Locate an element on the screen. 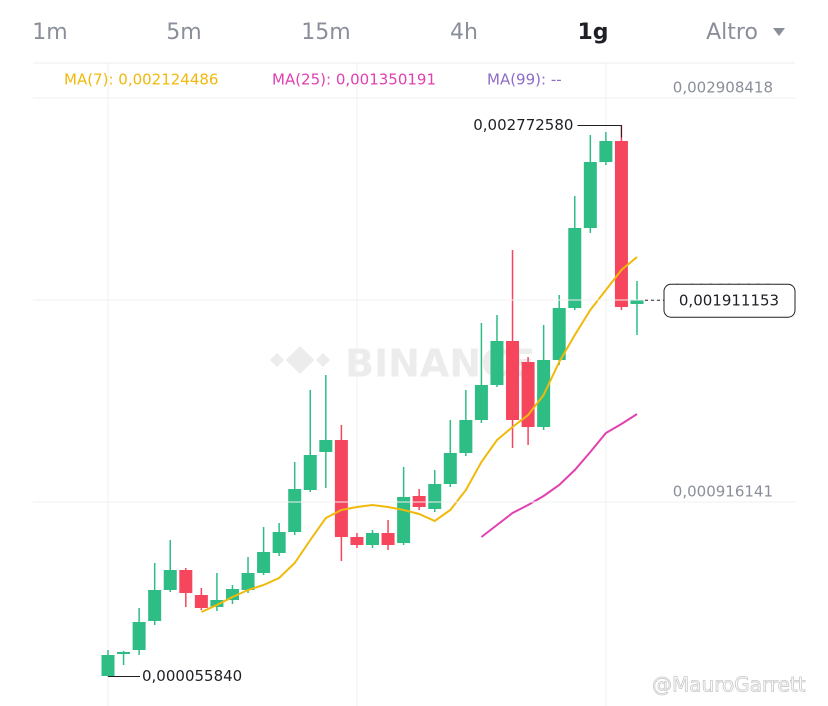 The width and height of the screenshot is (828, 706). high-leader is located at coordinates (599, 131).